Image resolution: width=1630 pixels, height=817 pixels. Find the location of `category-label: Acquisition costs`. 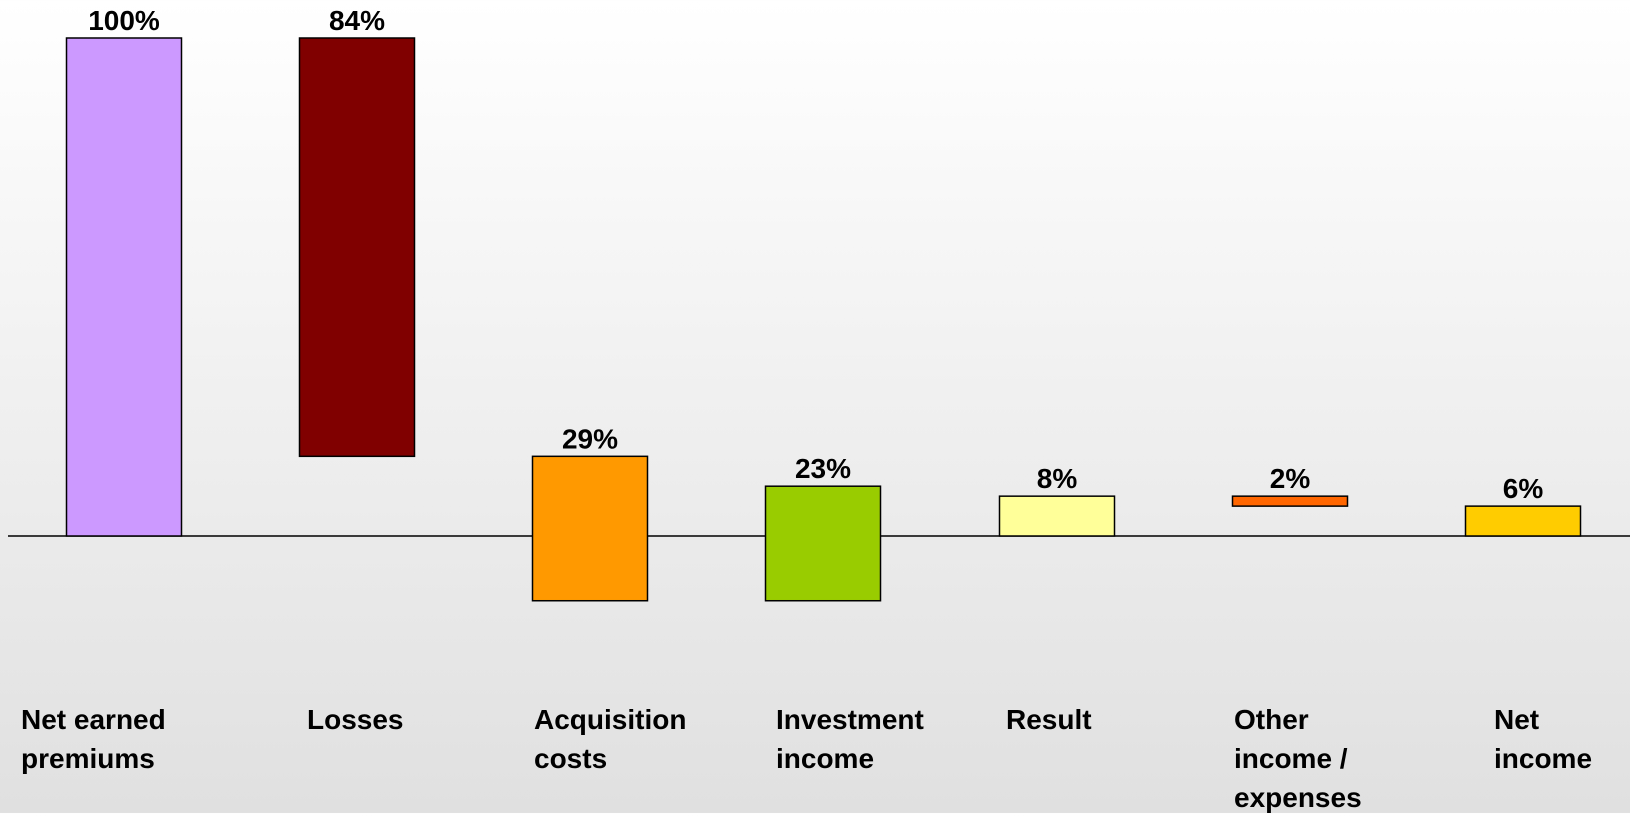

category-label: Acquisition costs is located at coordinates (610, 739).